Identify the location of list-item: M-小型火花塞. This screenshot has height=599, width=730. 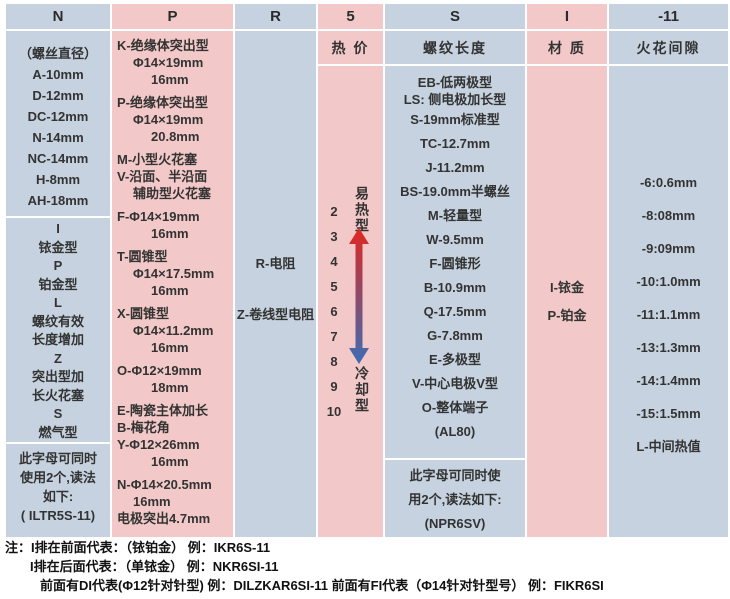
(157, 159).